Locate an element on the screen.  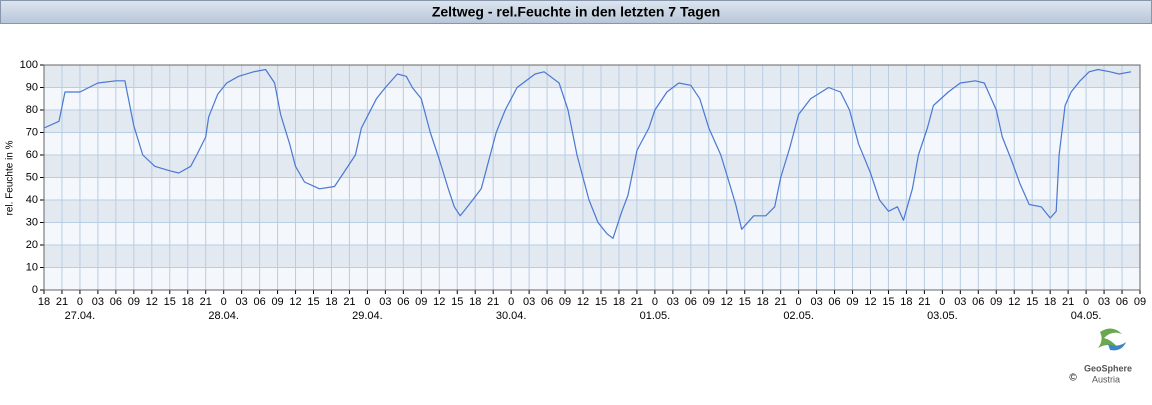
y-tick-label: 40 is located at coordinates (32, 200).